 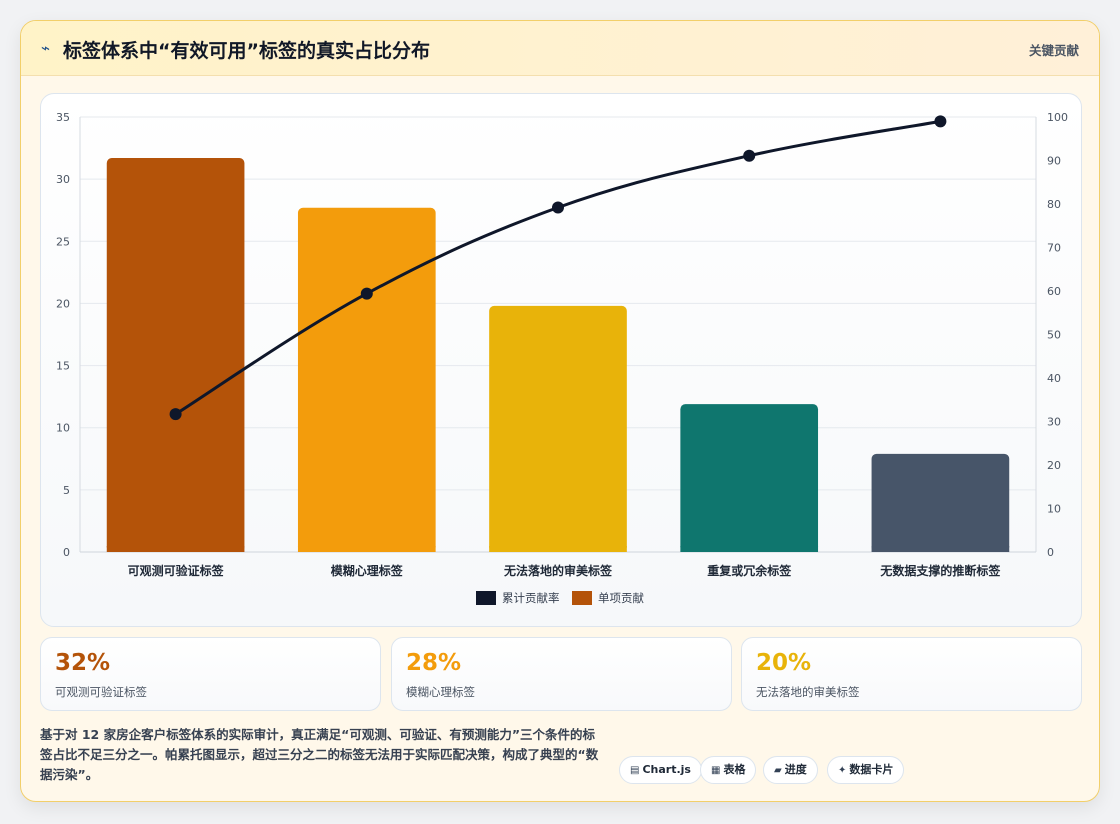 What do you see at coordinates (210, 674) in the screenshot?
I see `stat-card-observable: 32% 可观测可验证标签` at bounding box center [210, 674].